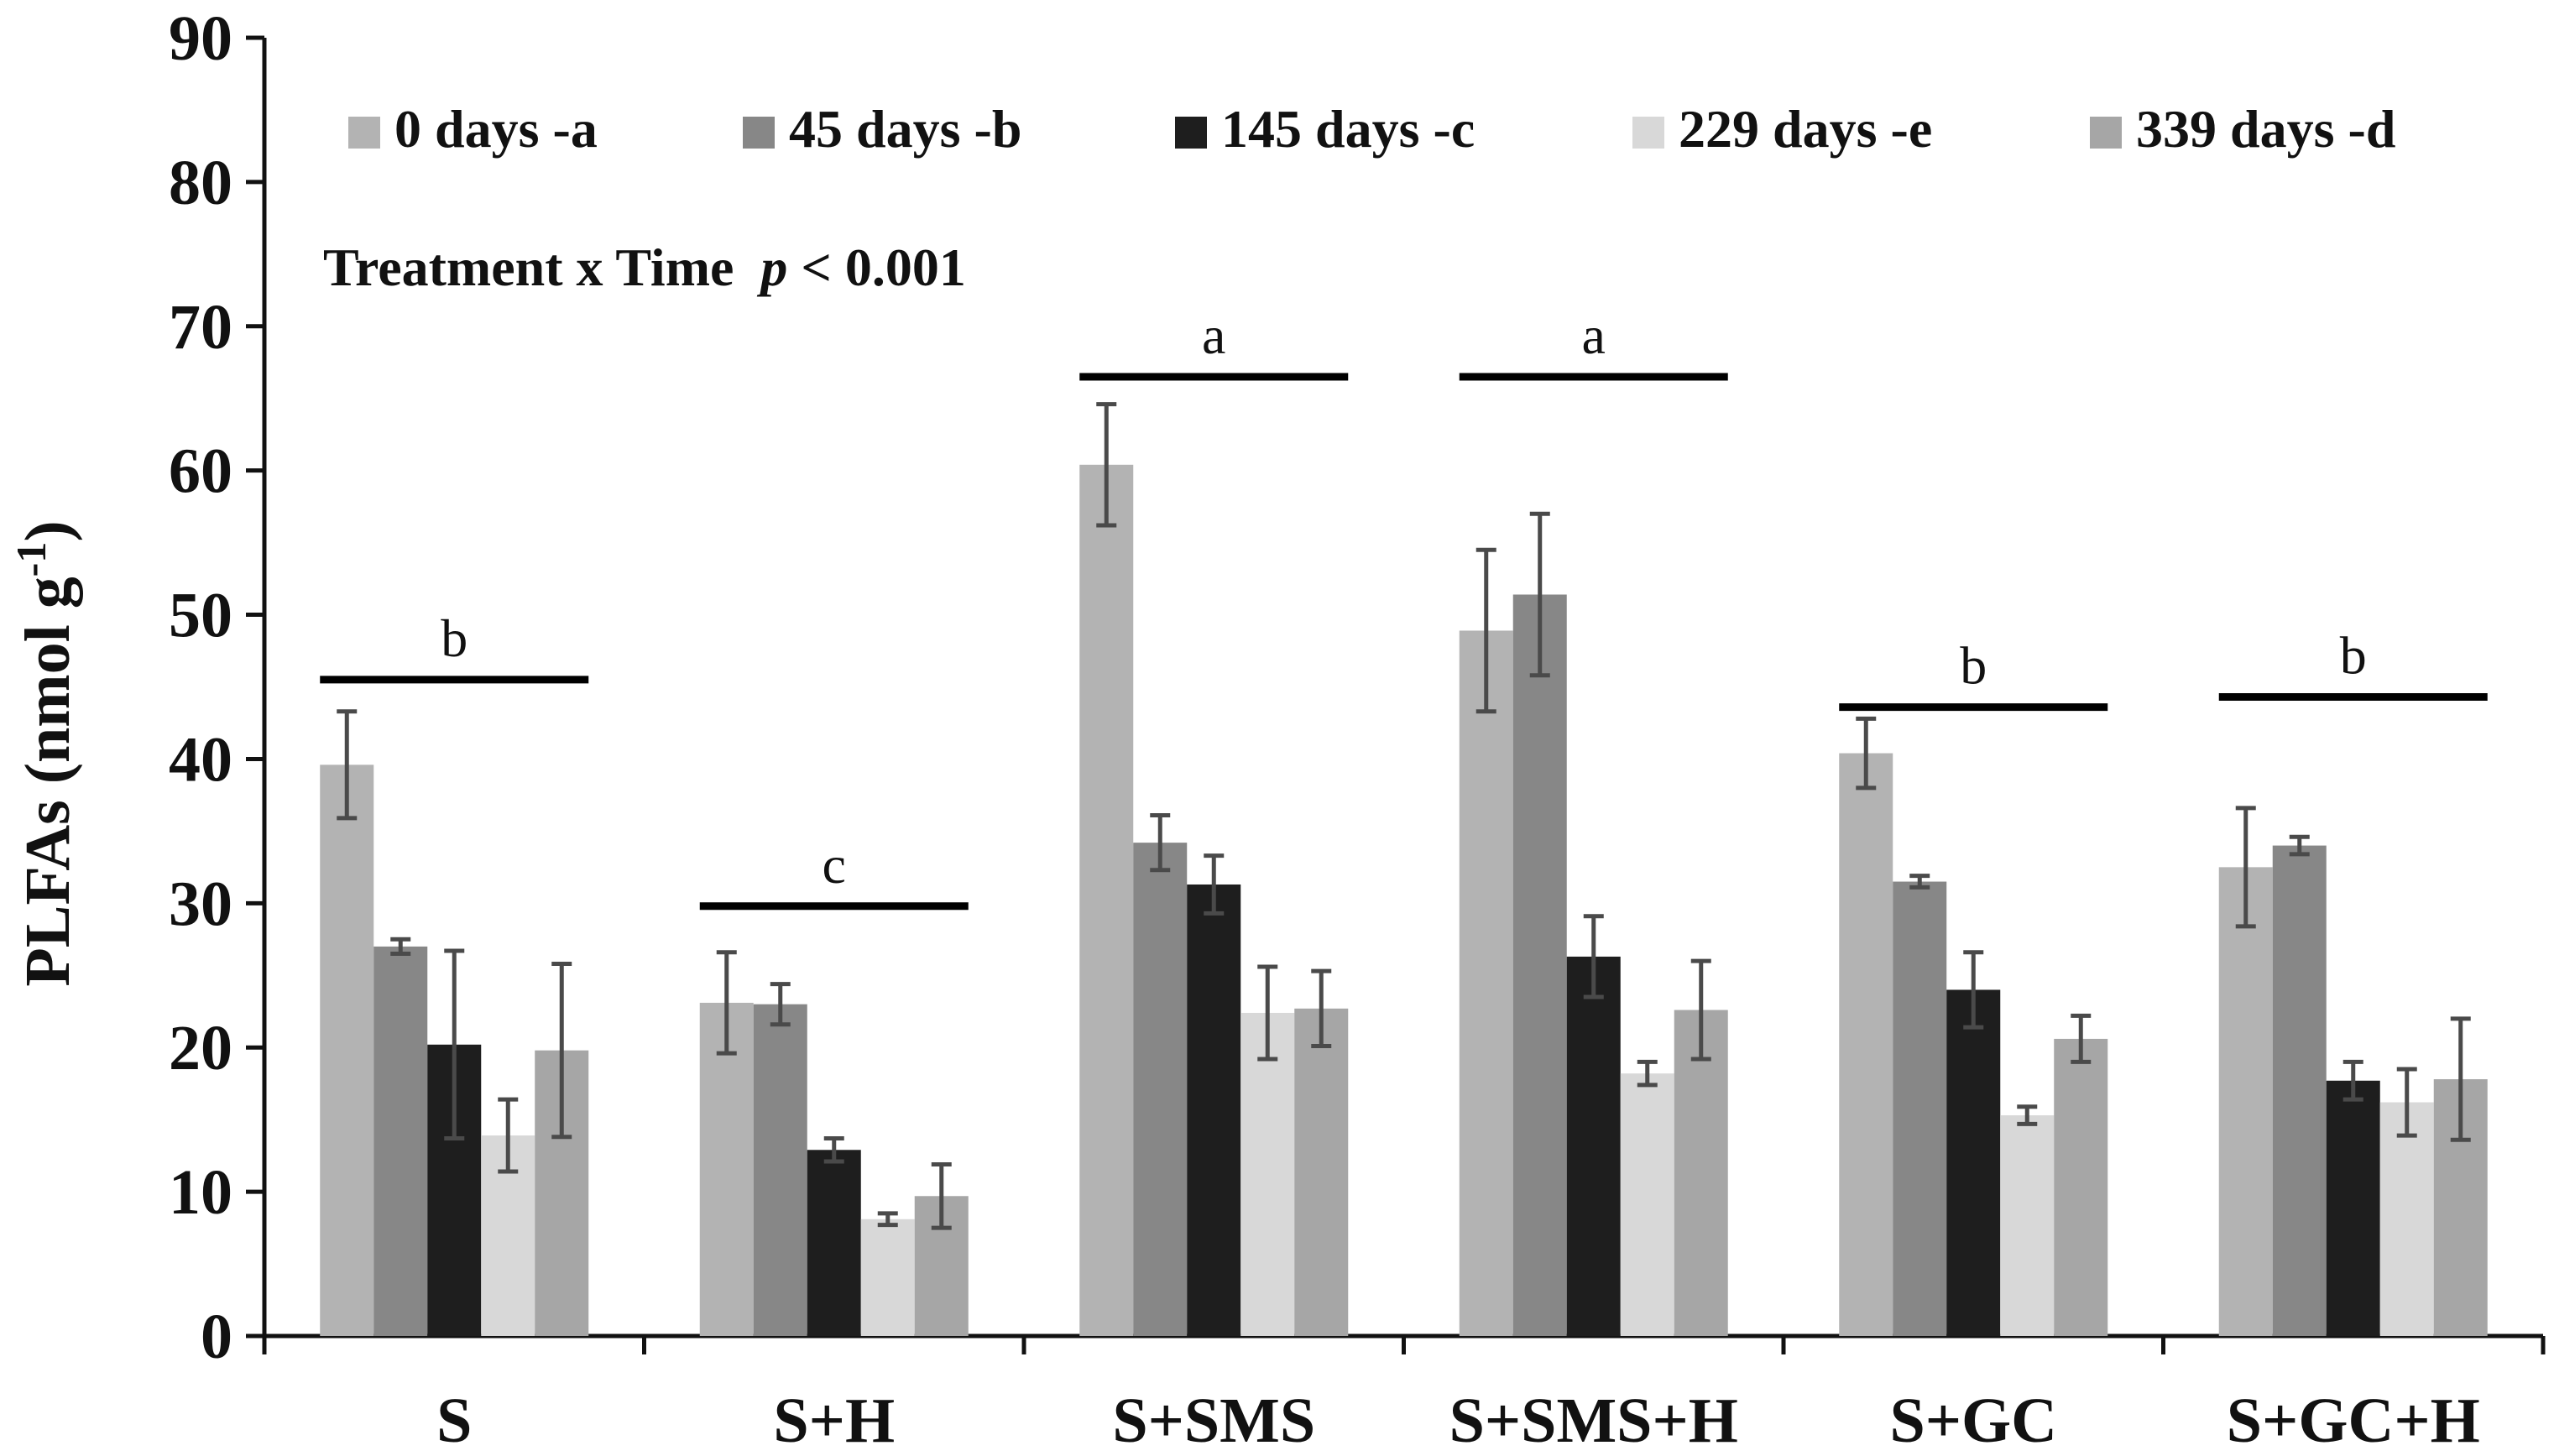 The width and height of the screenshot is (2554, 1456). What do you see at coordinates (496, 129) in the screenshot?
I see `legend-label: 0 days -a` at bounding box center [496, 129].